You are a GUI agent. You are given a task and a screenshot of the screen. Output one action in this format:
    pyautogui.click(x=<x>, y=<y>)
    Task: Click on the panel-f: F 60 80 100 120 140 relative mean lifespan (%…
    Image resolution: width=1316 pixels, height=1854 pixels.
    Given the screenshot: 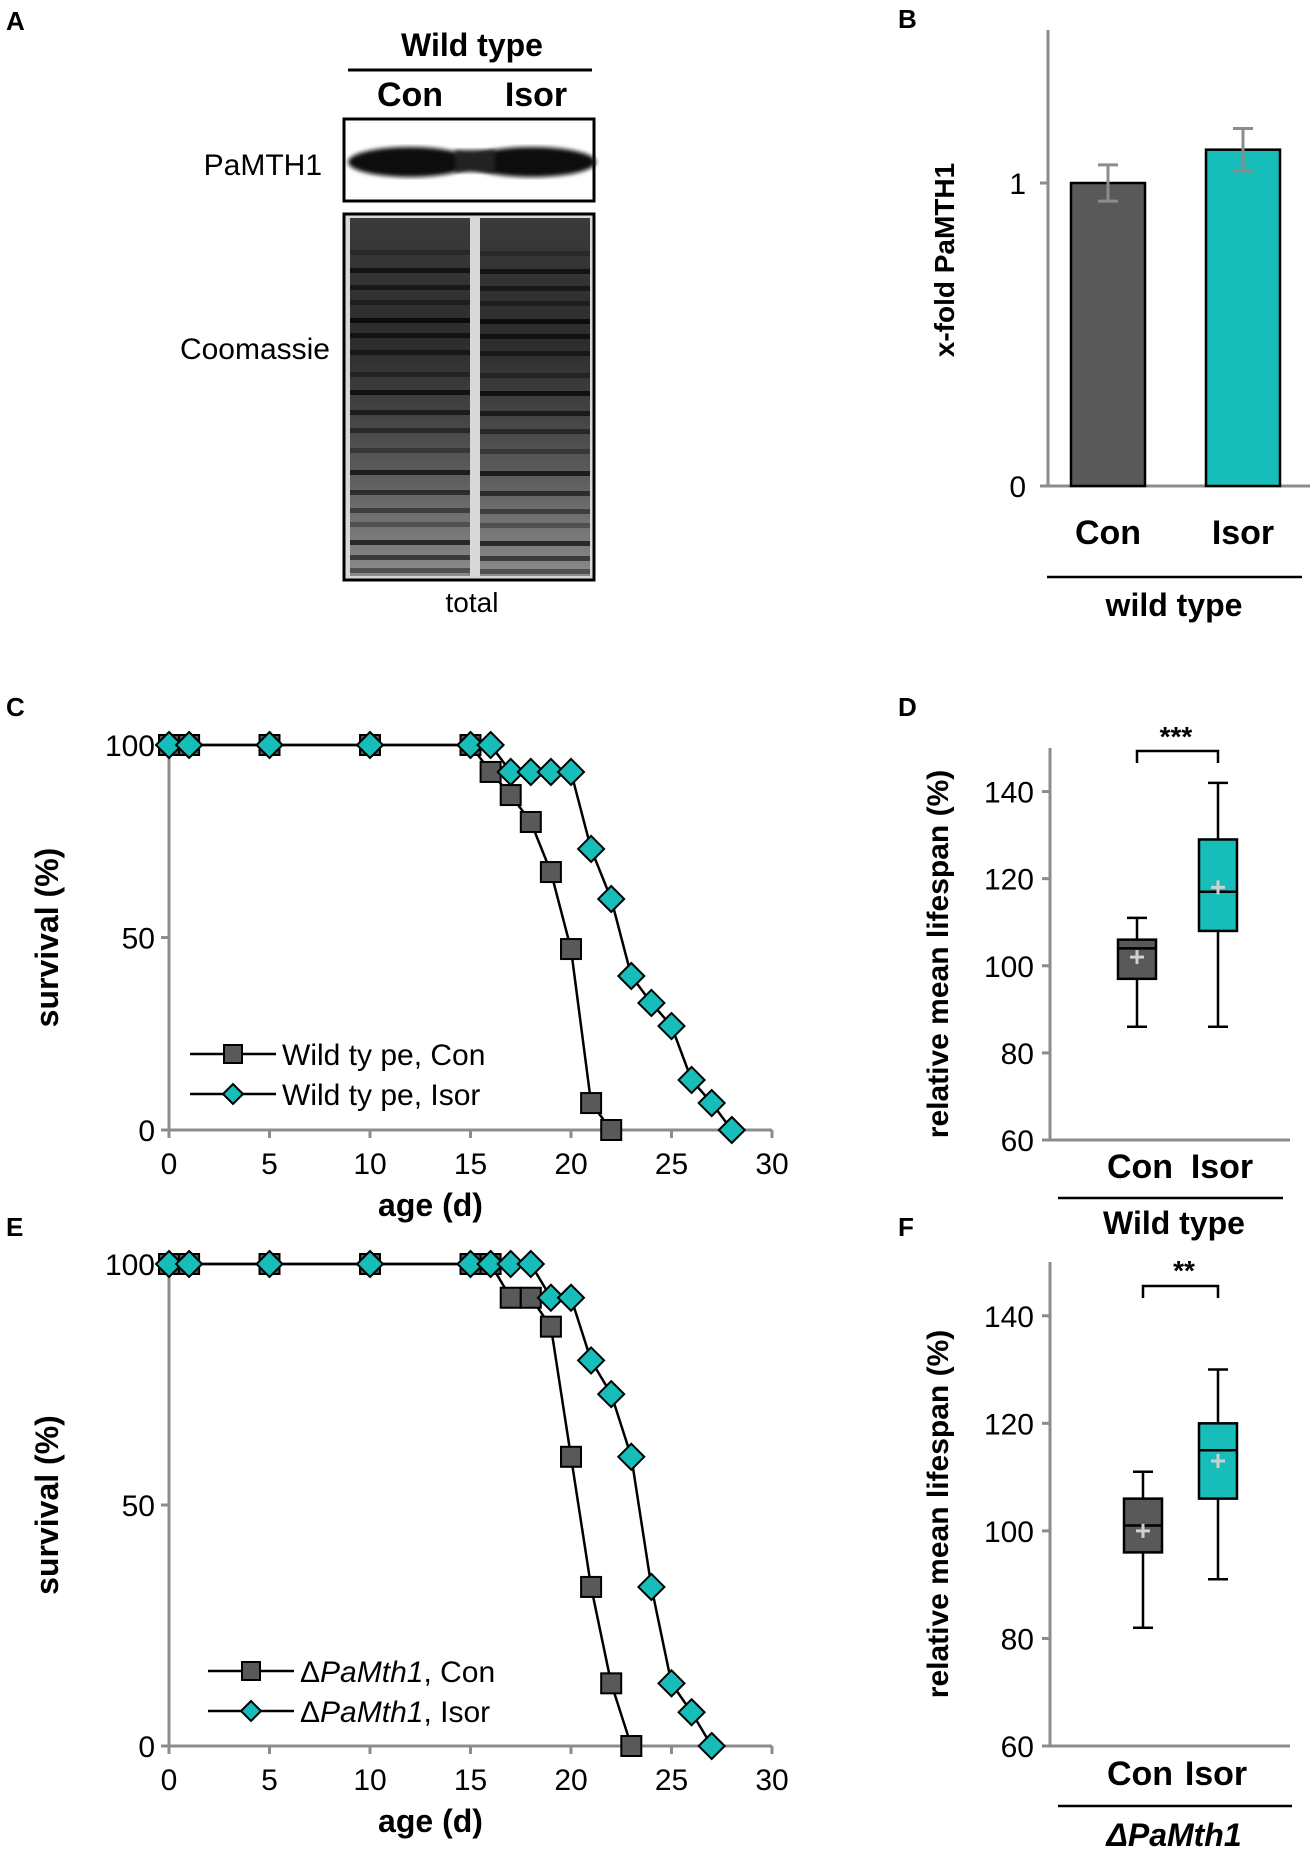 What is the action you would take?
    pyautogui.click(x=1095, y=1532)
    